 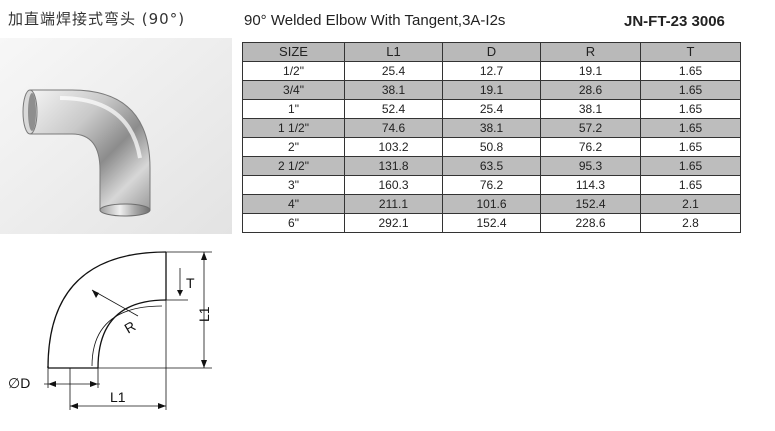 I want to click on table-row: 1 1/2" 74.6 38.1 57.2 1.65, so click(x=491, y=128).